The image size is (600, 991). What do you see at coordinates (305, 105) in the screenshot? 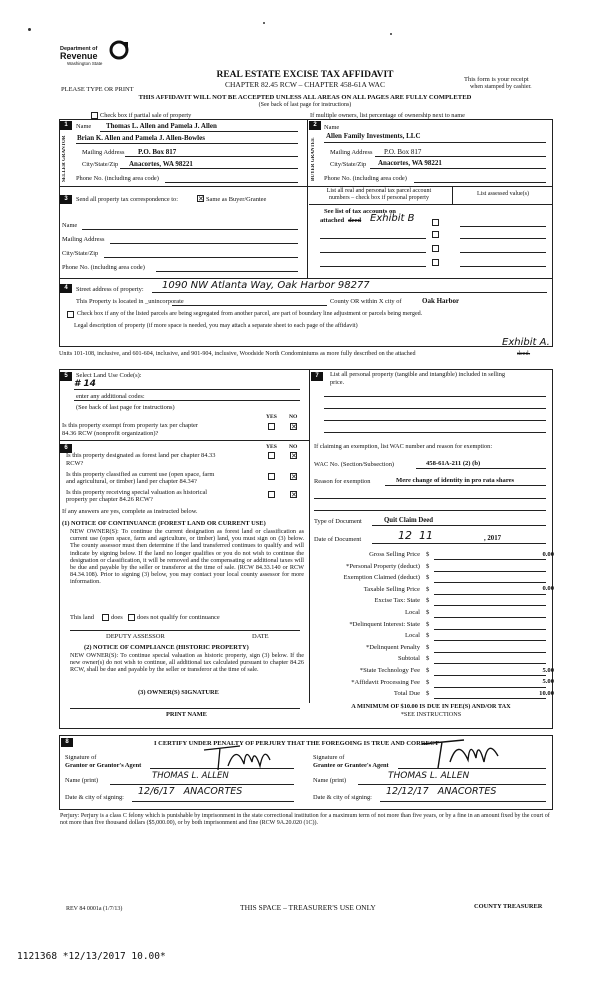
I see `see-back-note: (See back of last page for instructions)` at bounding box center [305, 105].